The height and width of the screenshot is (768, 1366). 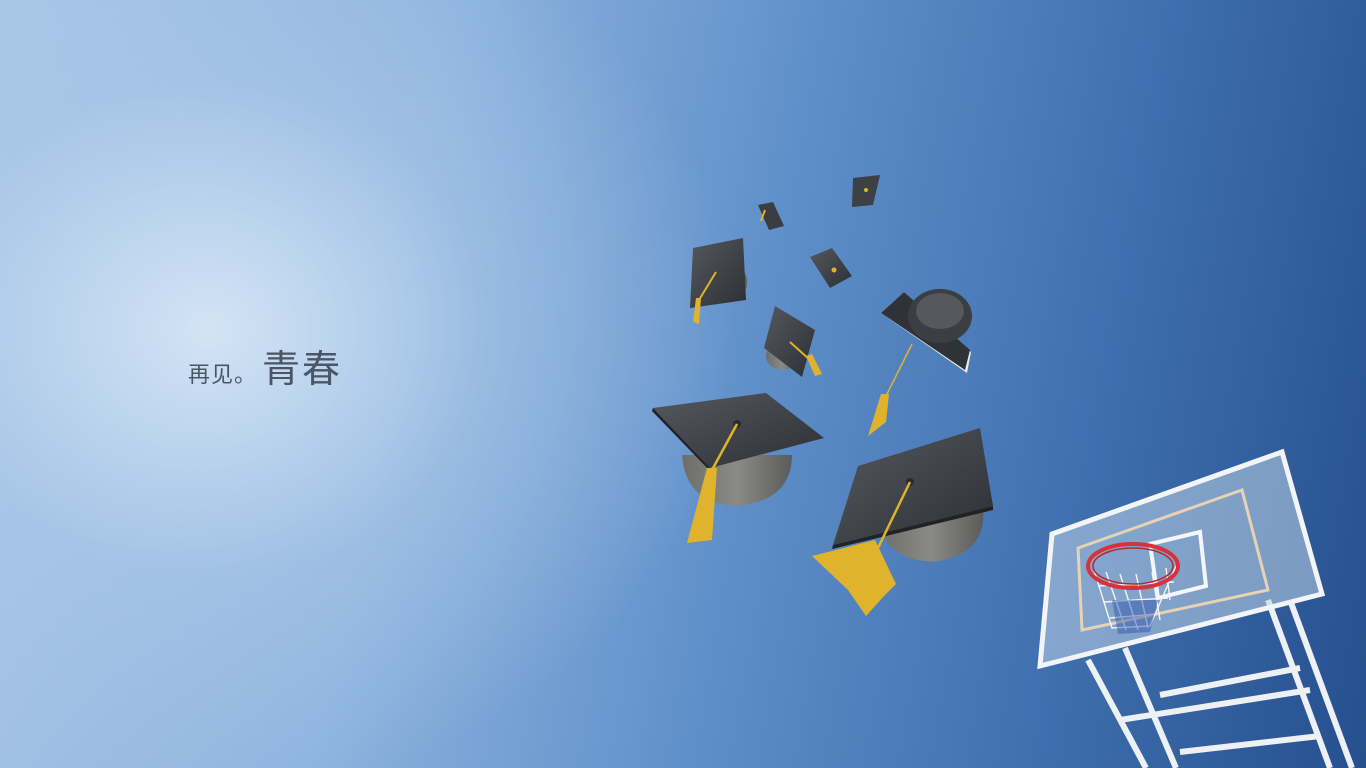 What do you see at coordinates (302, 369) in the screenshot?
I see `caption-big: 青春` at bounding box center [302, 369].